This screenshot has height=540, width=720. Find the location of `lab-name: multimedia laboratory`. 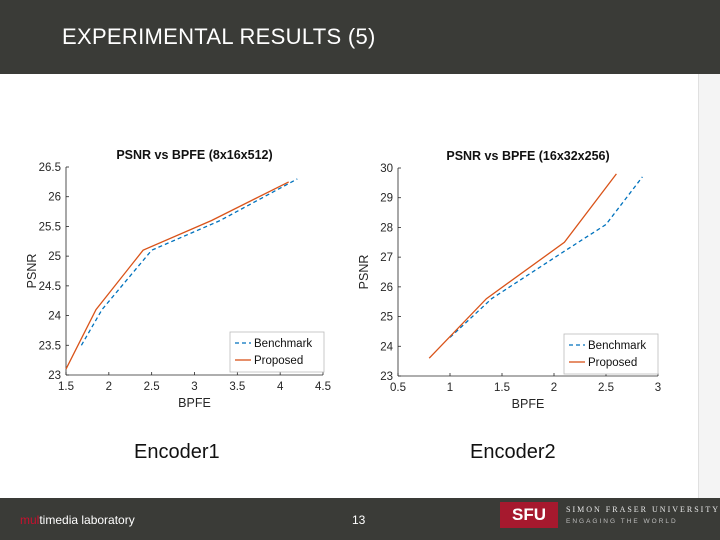

lab-name: multimedia laboratory is located at coordinates (77, 520).